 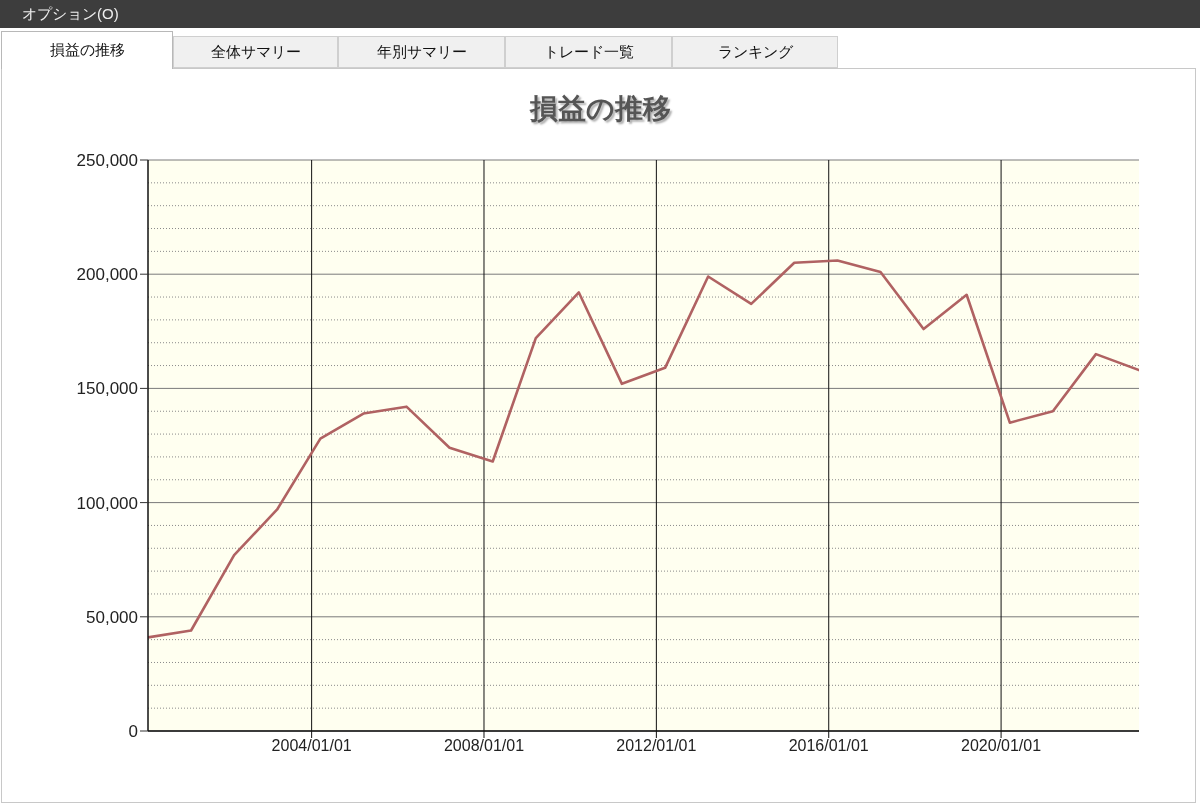 I want to click on chart-title: 損益の推移, so click(x=600, y=109).